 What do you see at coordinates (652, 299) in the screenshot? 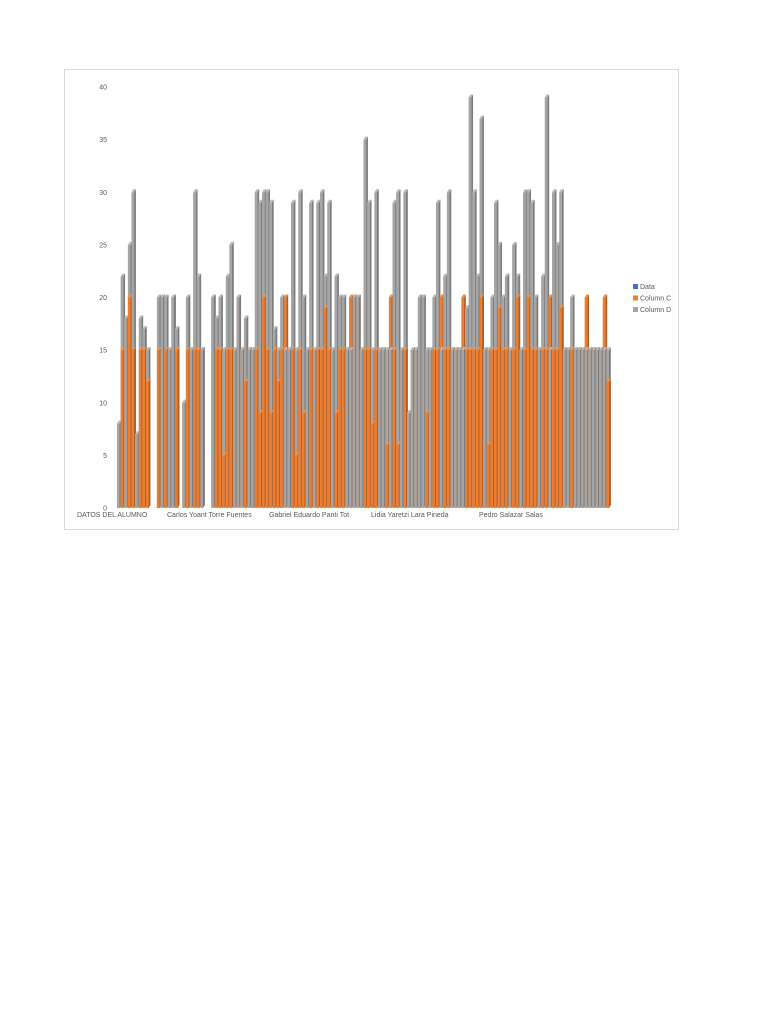
I see `legend: Data Column C Column D` at bounding box center [652, 299].